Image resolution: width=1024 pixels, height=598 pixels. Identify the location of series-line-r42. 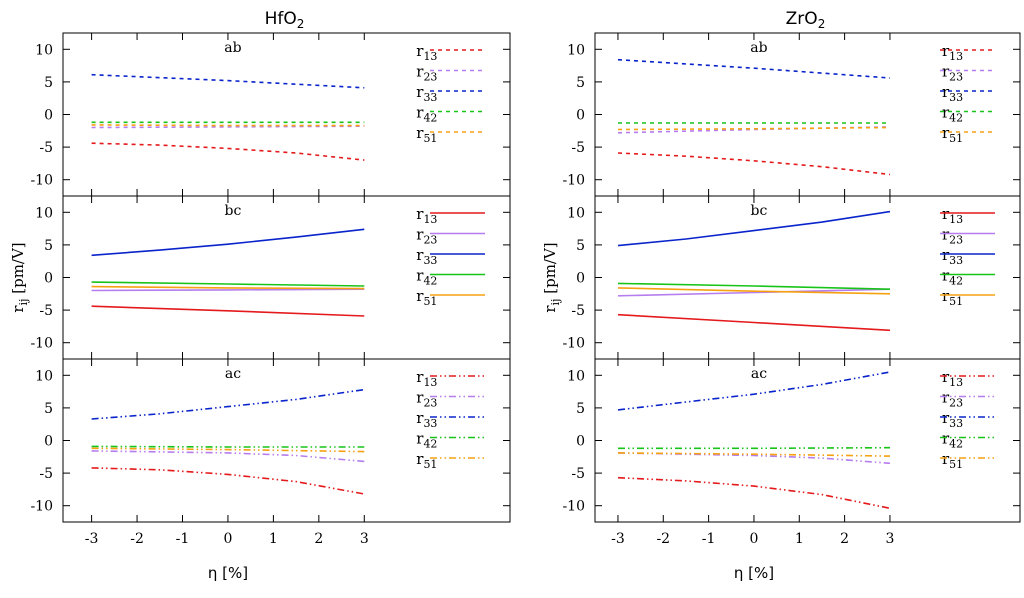
(228, 284).